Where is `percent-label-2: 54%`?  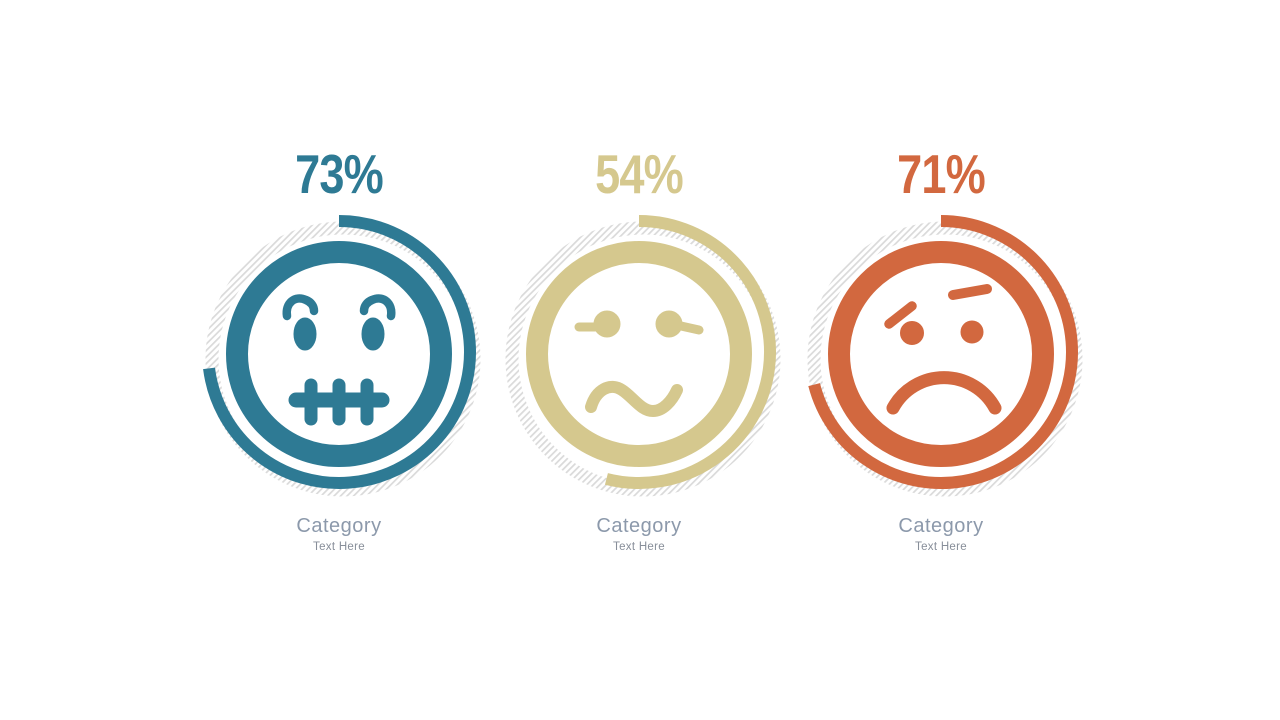
percent-label-2: 54% is located at coordinates (639, 174).